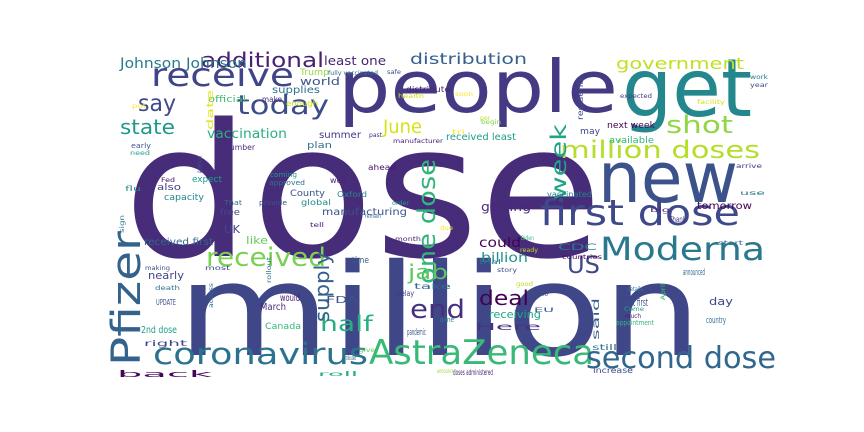 The image size is (864, 432). Describe the element at coordinates (636, 96) in the screenshot. I see `word-expected: expected` at that location.